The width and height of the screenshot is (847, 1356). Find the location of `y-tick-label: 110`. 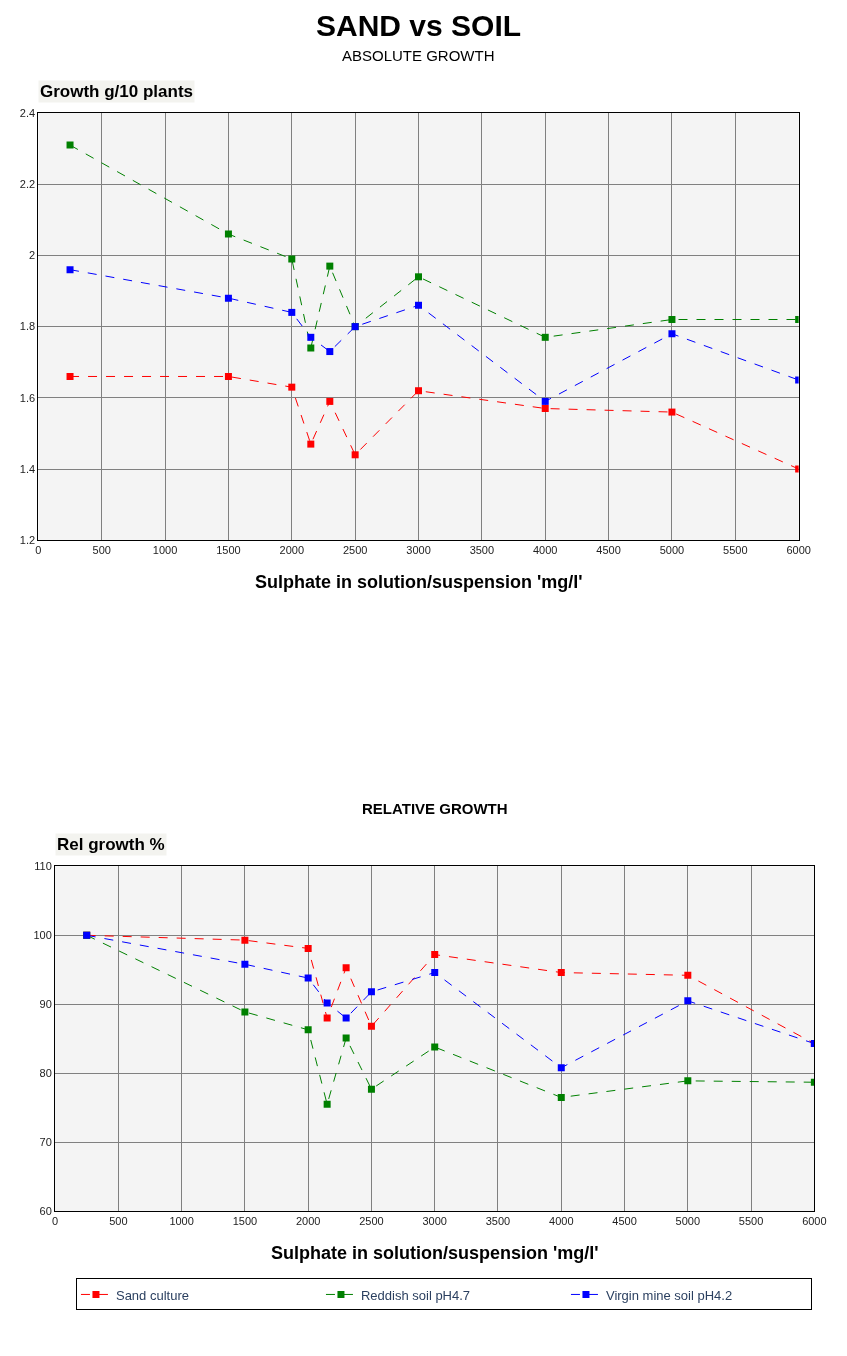

y-tick-label: 110 is located at coordinates (43, 866).